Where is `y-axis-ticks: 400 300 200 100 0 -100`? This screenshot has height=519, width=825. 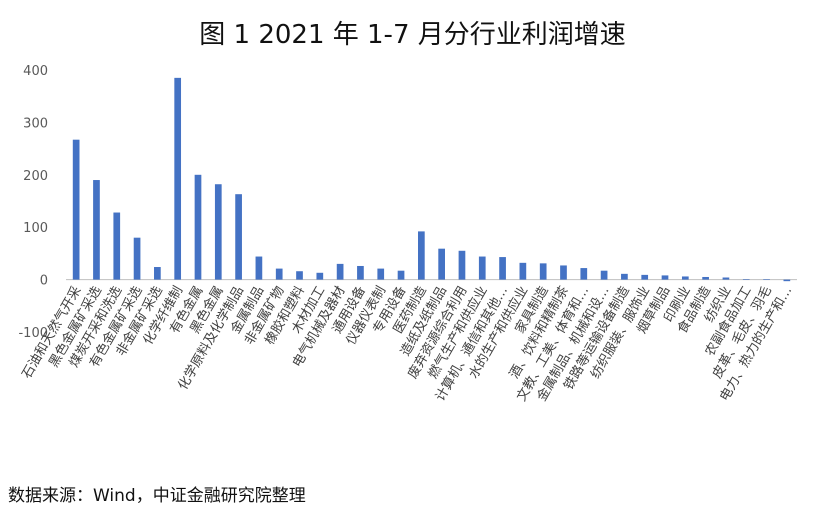 y-axis-ticks: 400 300 200 100 0 -100 is located at coordinates (33, 202).